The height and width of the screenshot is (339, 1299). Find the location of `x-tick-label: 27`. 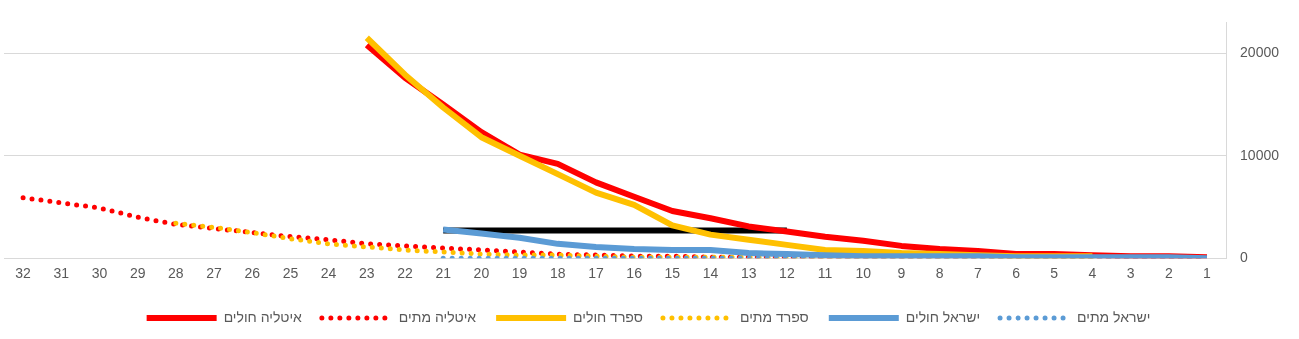

x-tick-label: 27 is located at coordinates (214, 273).